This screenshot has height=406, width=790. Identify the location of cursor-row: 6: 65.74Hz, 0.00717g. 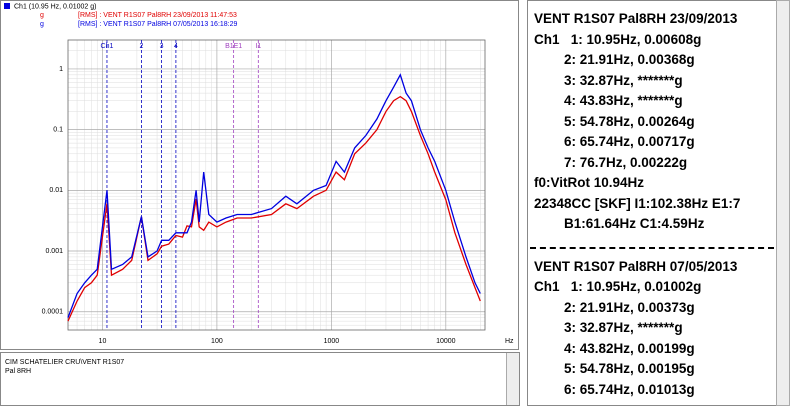
(629, 141).